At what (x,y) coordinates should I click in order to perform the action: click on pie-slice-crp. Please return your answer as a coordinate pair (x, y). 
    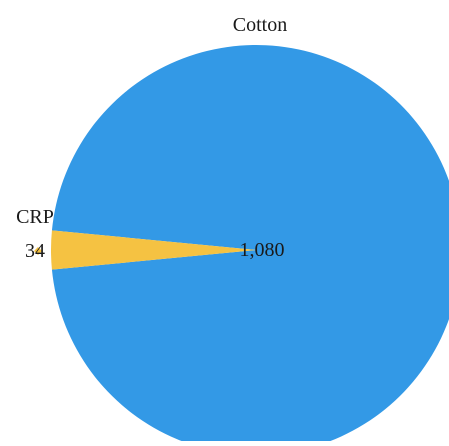
    Looking at the image, I should click on (153, 250).